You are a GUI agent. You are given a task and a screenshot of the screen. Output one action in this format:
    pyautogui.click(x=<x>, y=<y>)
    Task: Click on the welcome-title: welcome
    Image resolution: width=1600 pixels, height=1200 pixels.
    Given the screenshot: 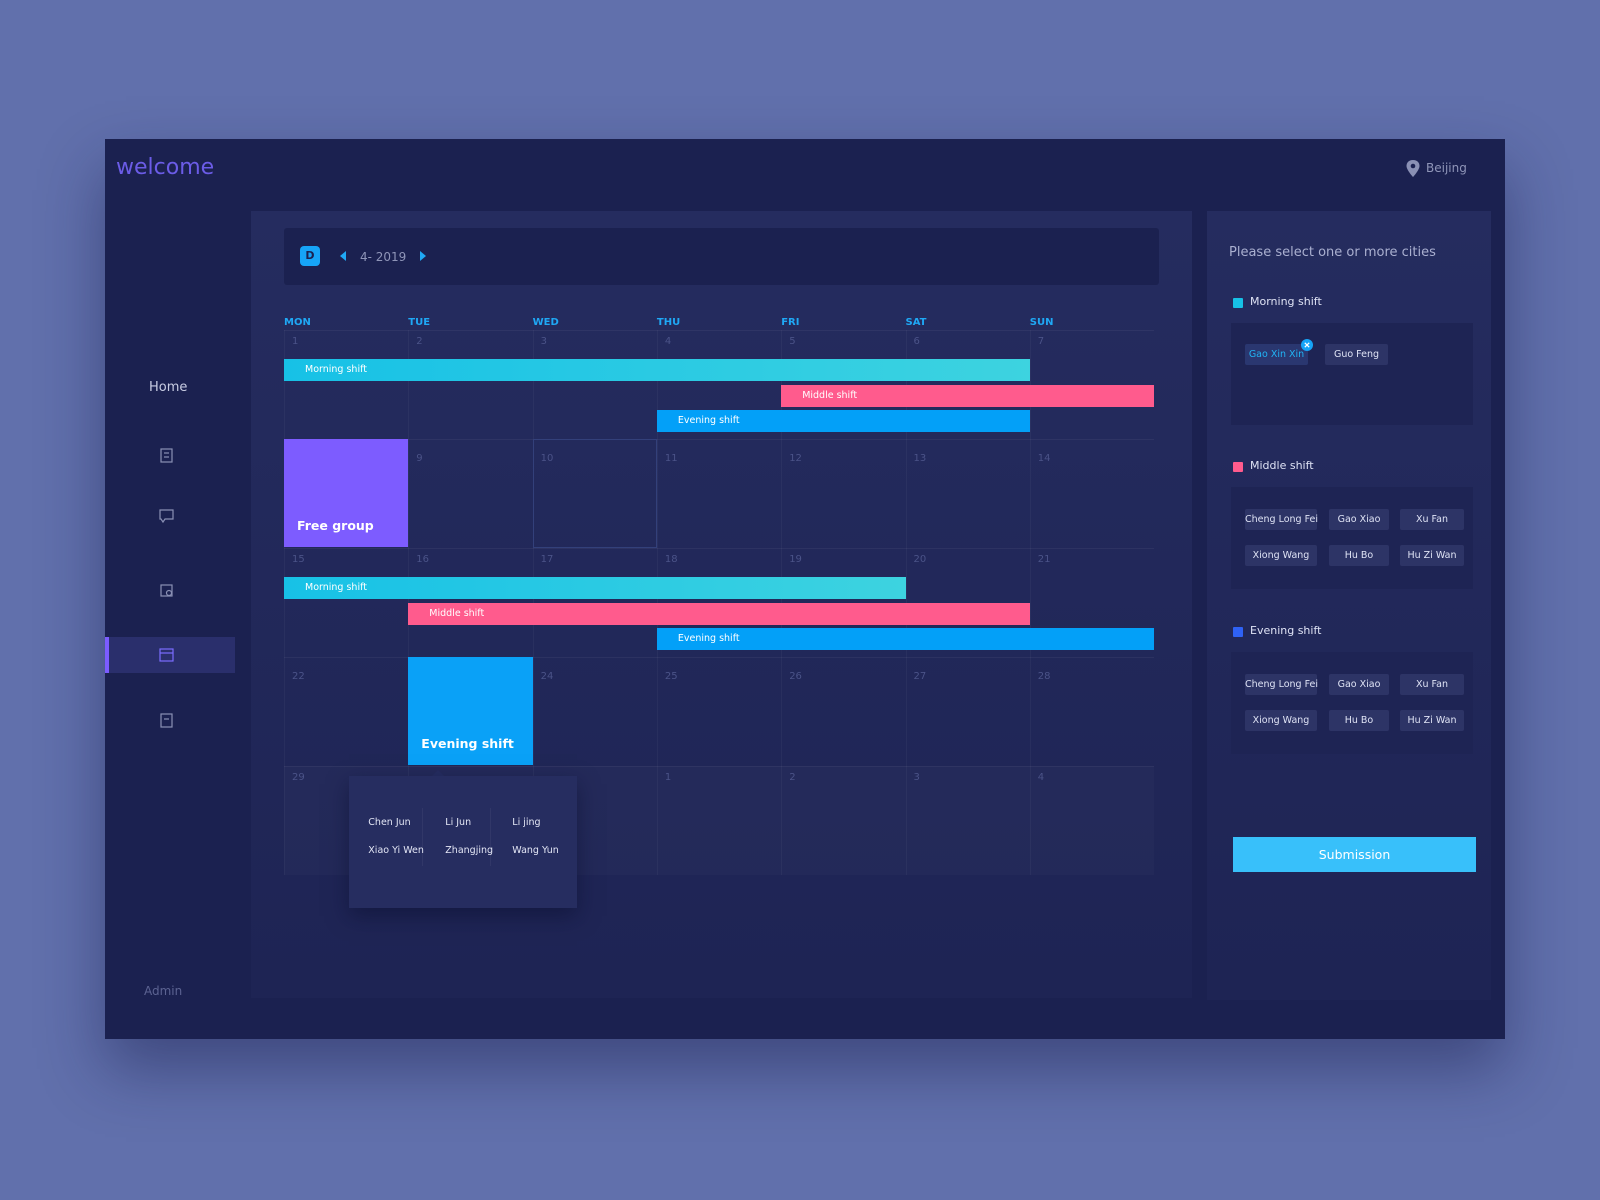 What is the action you would take?
    pyautogui.click(x=165, y=167)
    